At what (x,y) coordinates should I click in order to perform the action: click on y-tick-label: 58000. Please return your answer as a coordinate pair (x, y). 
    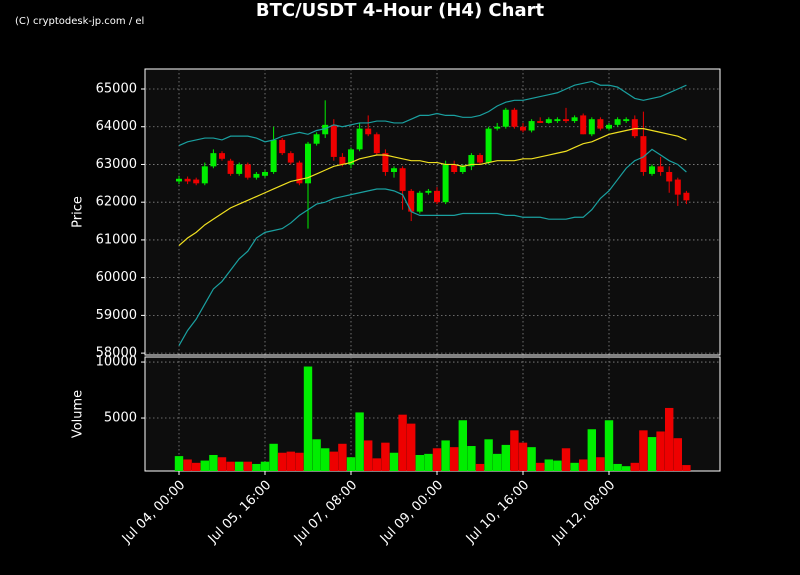
    Looking at the image, I should click on (116, 353).